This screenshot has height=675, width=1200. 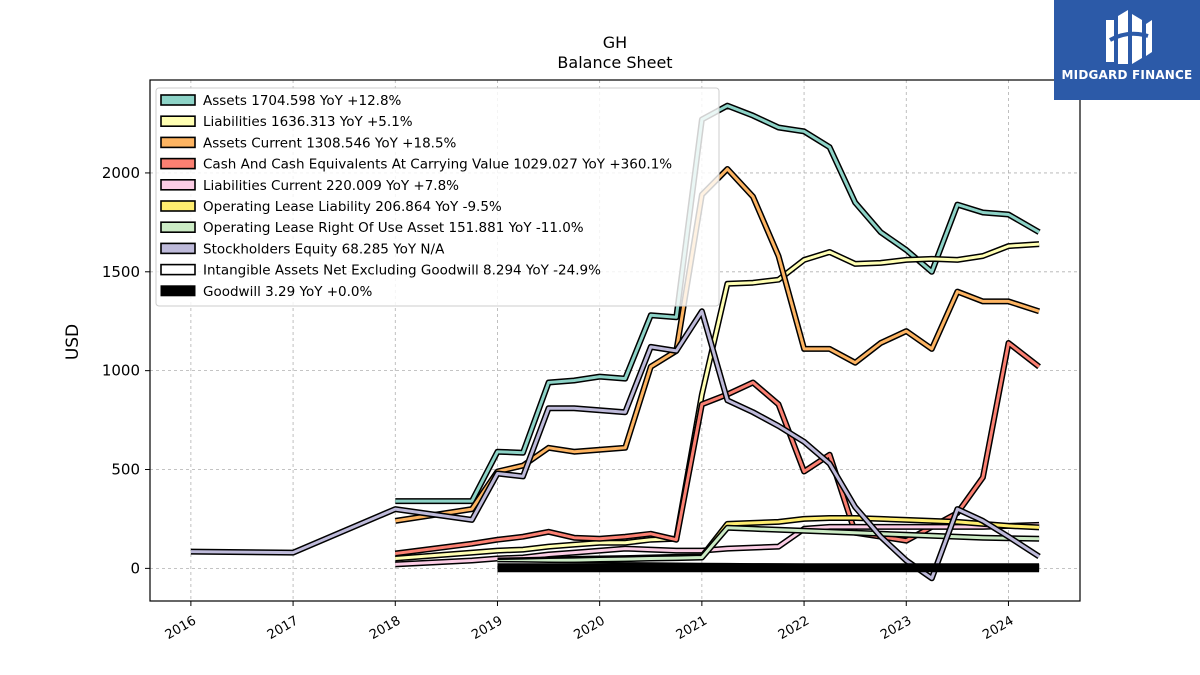 What do you see at coordinates (302, 101) in the screenshot?
I see `legend-label: Assets 1704.598 YoY +12.8%` at bounding box center [302, 101].